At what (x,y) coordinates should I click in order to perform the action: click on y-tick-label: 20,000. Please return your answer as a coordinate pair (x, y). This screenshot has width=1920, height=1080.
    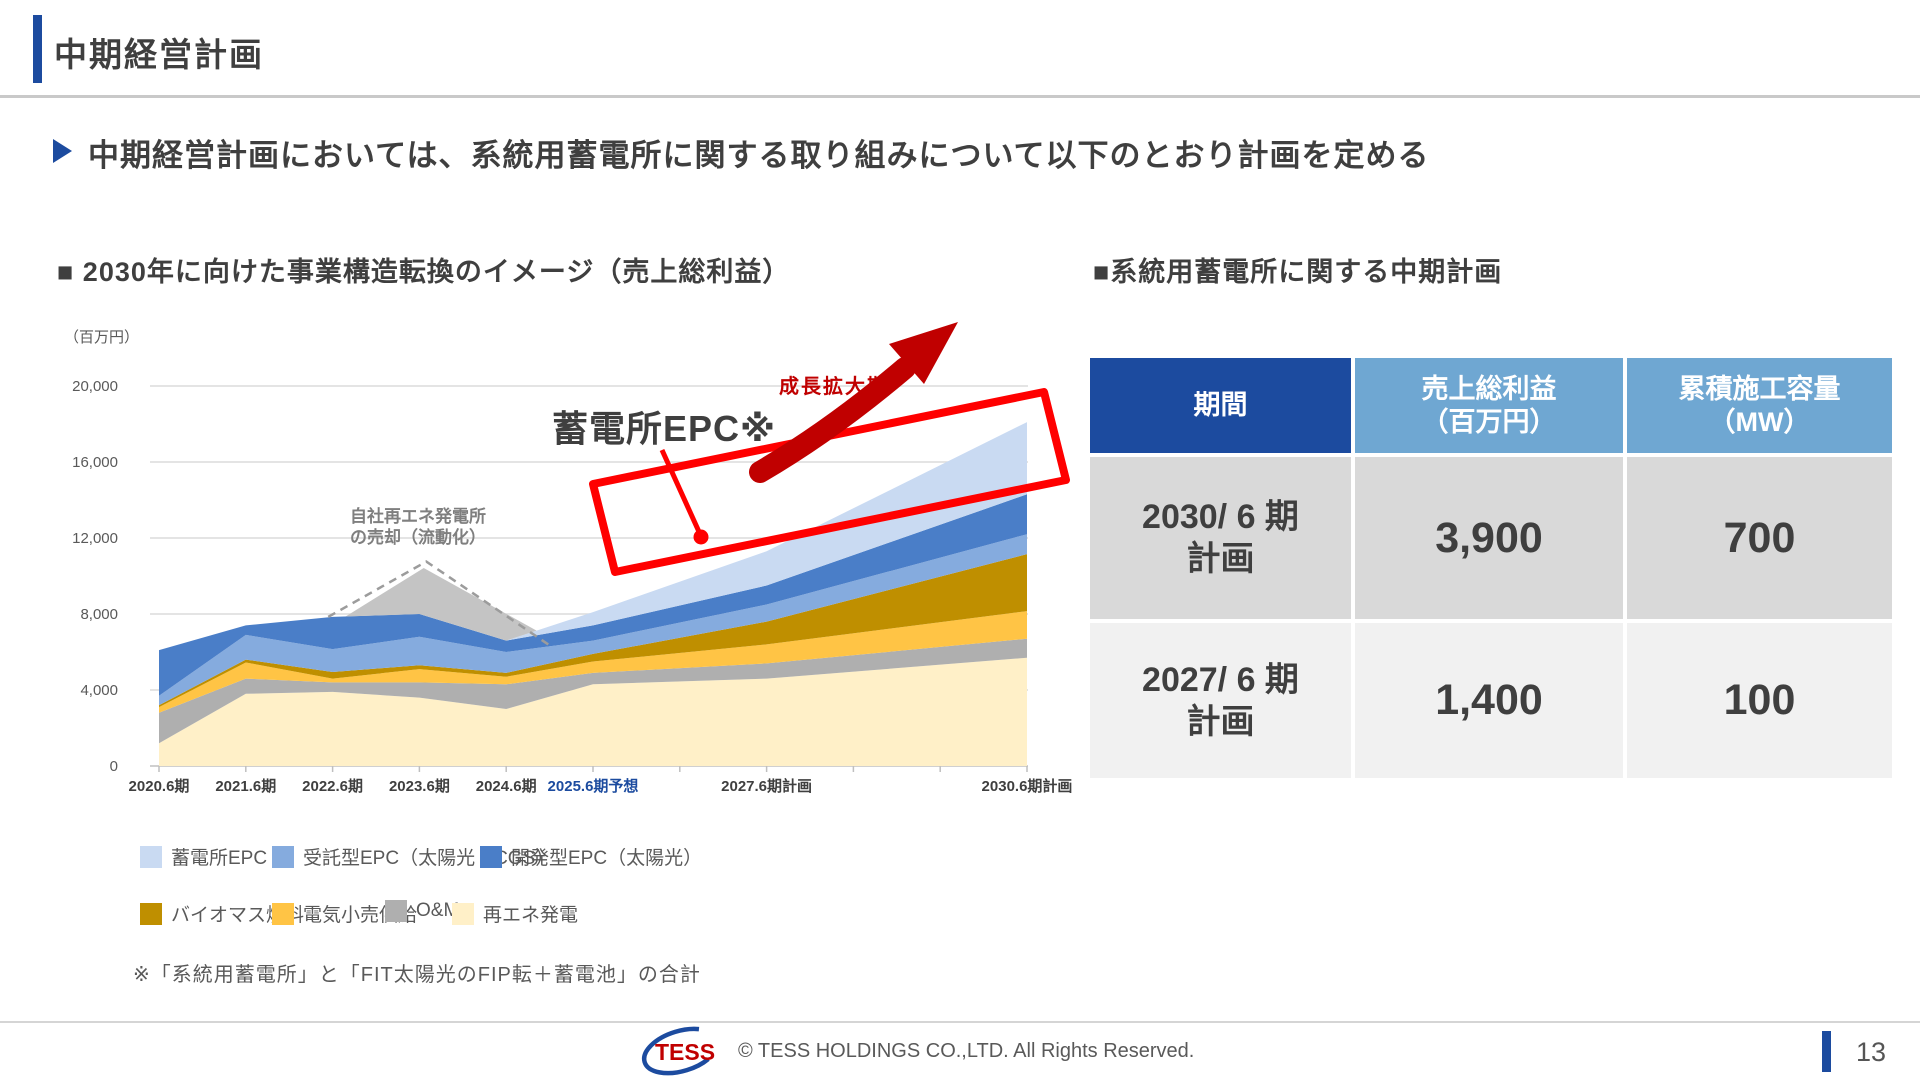
    Looking at the image, I should click on (95, 386).